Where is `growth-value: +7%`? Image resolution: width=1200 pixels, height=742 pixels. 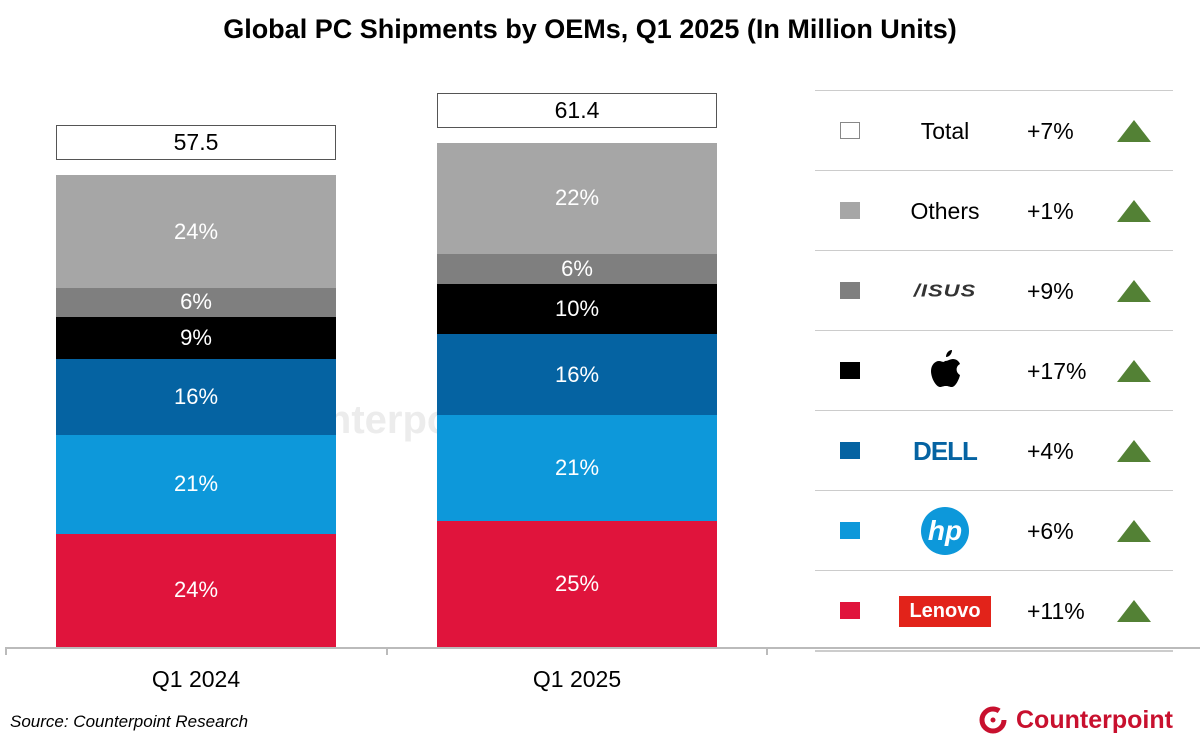
growth-value: +7% is located at coordinates (1050, 130).